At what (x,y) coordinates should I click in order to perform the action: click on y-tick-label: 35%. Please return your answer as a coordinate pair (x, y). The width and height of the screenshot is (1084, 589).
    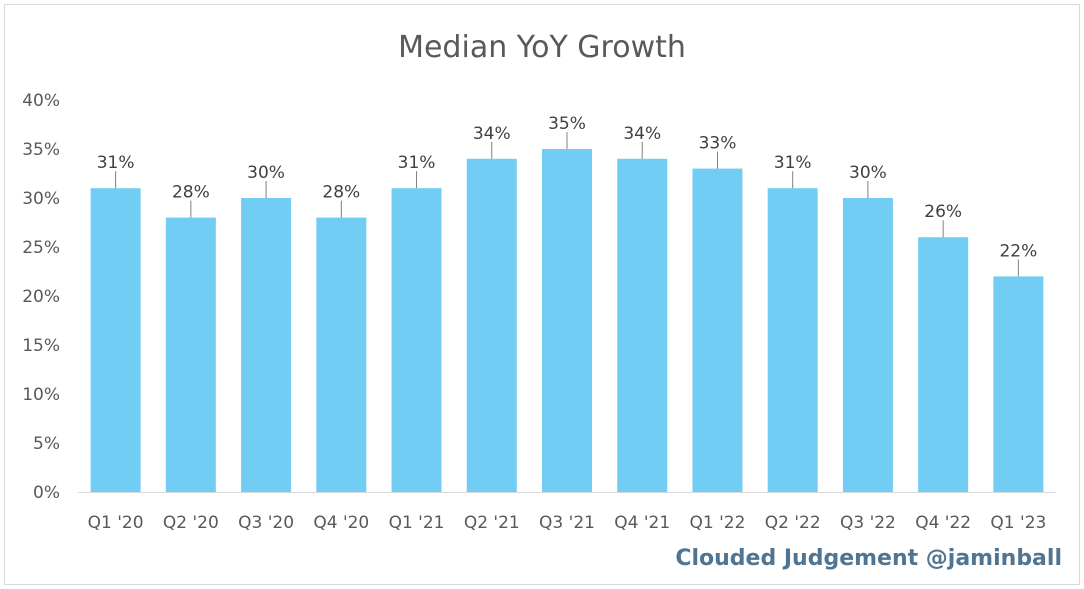
    Looking at the image, I should click on (41, 150).